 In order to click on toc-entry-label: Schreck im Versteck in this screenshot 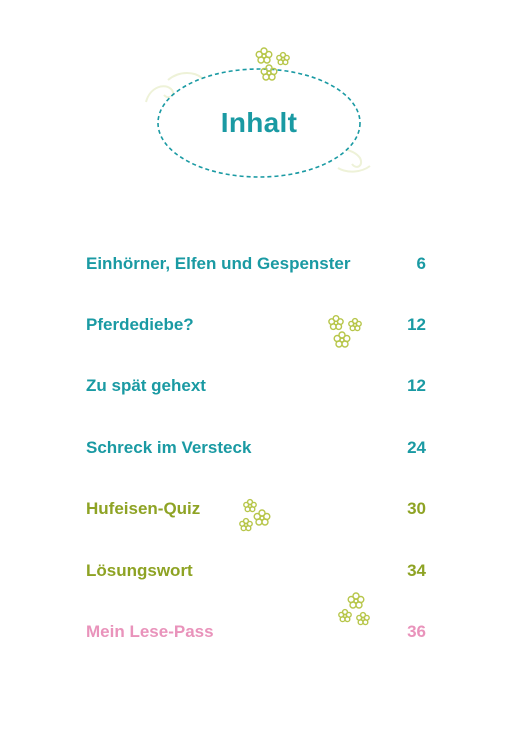, I will do `click(169, 447)`.